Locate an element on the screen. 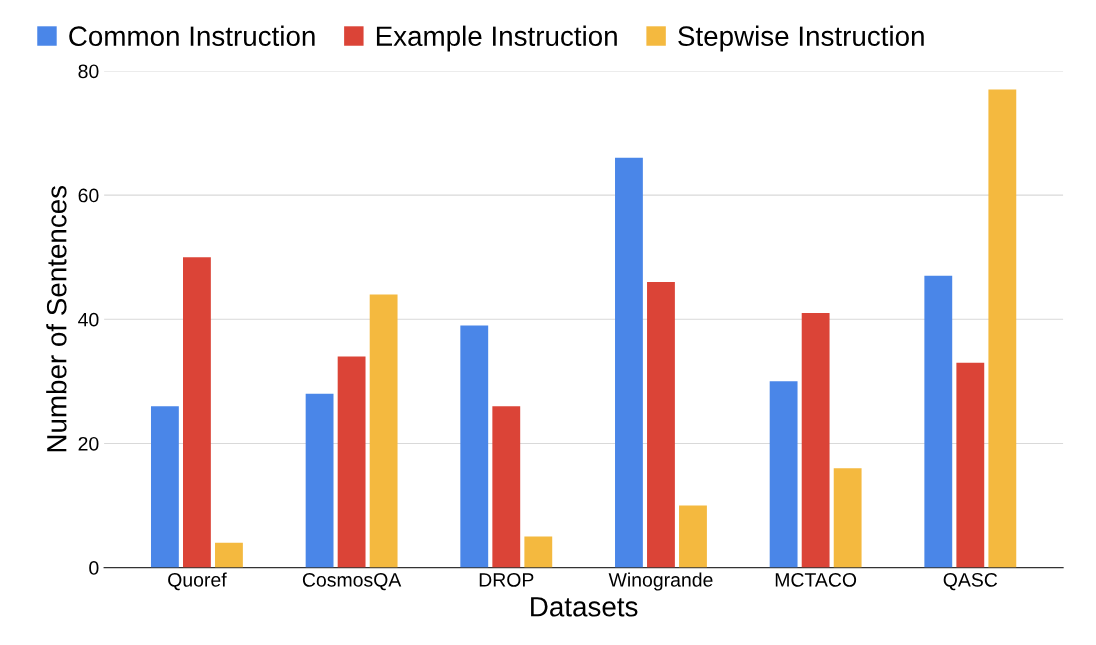  x-tick-label: DROP is located at coordinates (506, 579).